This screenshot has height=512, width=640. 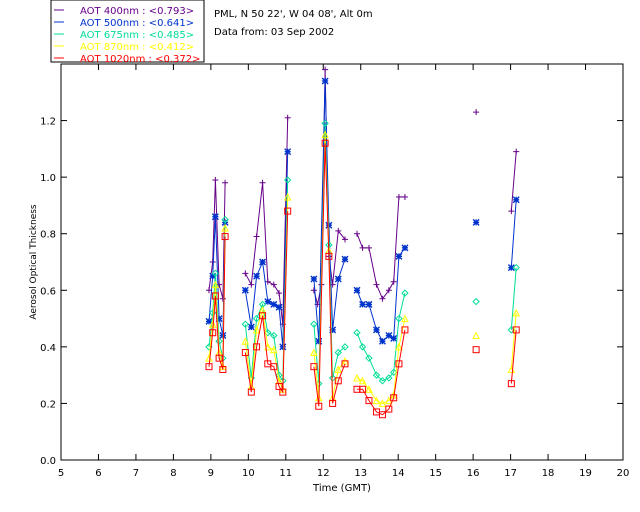 What do you see at coordinates (323, 473) in the screenshot?
I see `x-tick-label: 12` at bounding box center [323, 473].